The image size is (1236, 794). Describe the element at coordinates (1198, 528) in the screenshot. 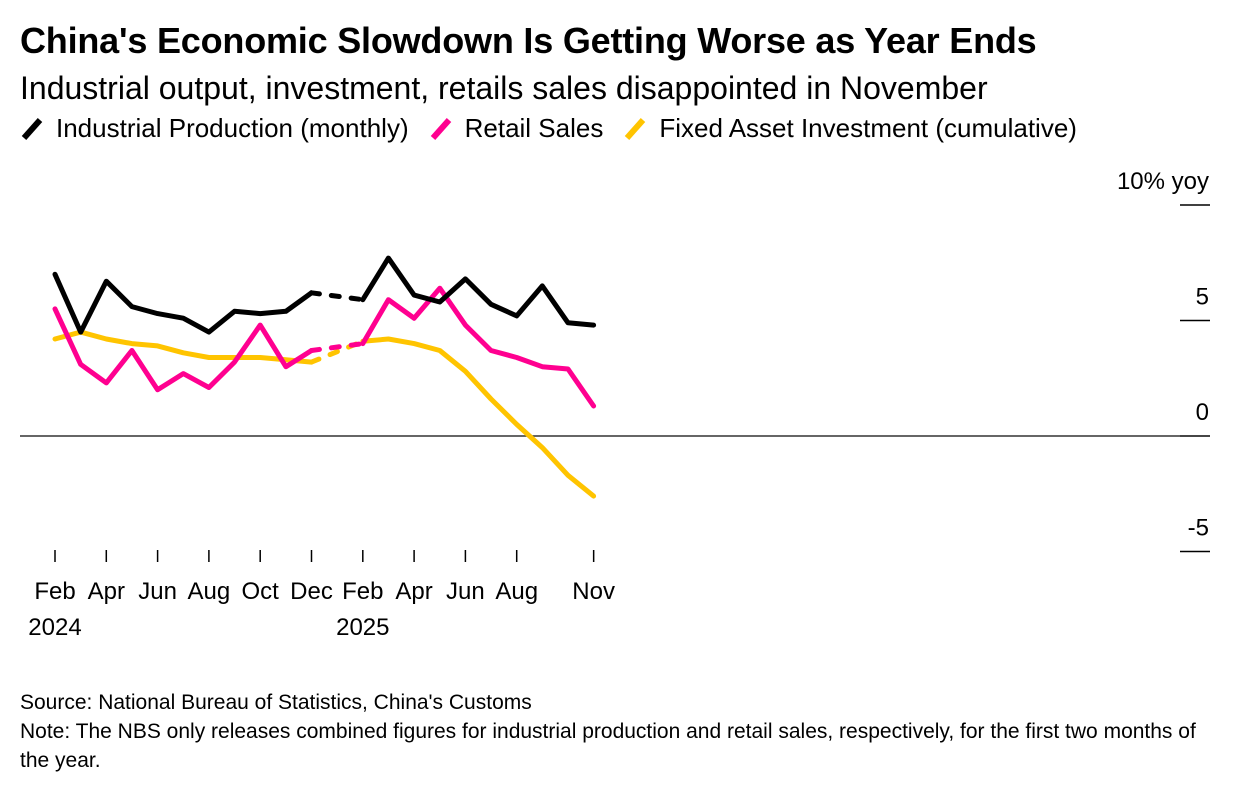

I see `y-tick-label: -5` at that location.